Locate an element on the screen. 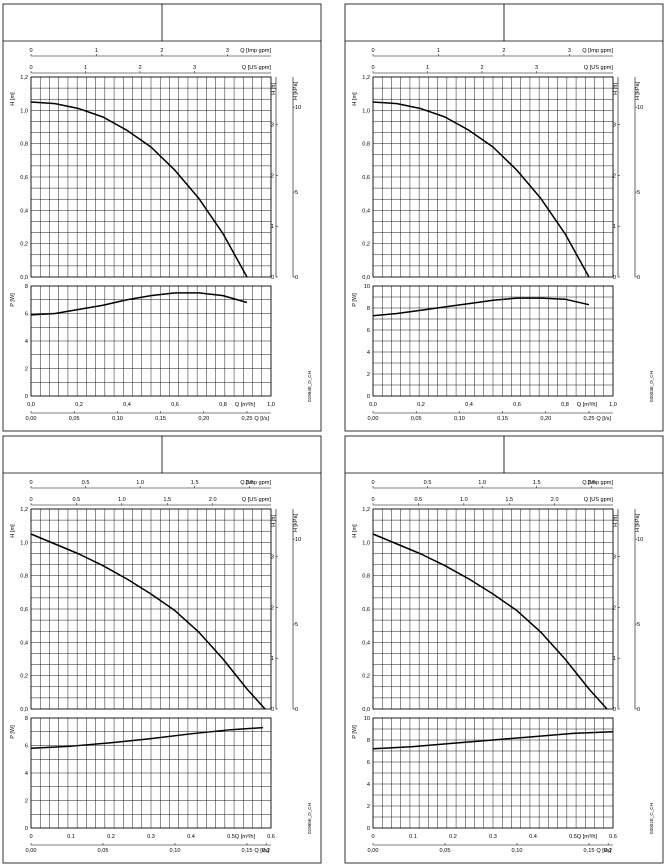 The width and height of the screenshot is (669, 868). imp-gpm-tick-label: 3 is located at coordinates (227, 51).